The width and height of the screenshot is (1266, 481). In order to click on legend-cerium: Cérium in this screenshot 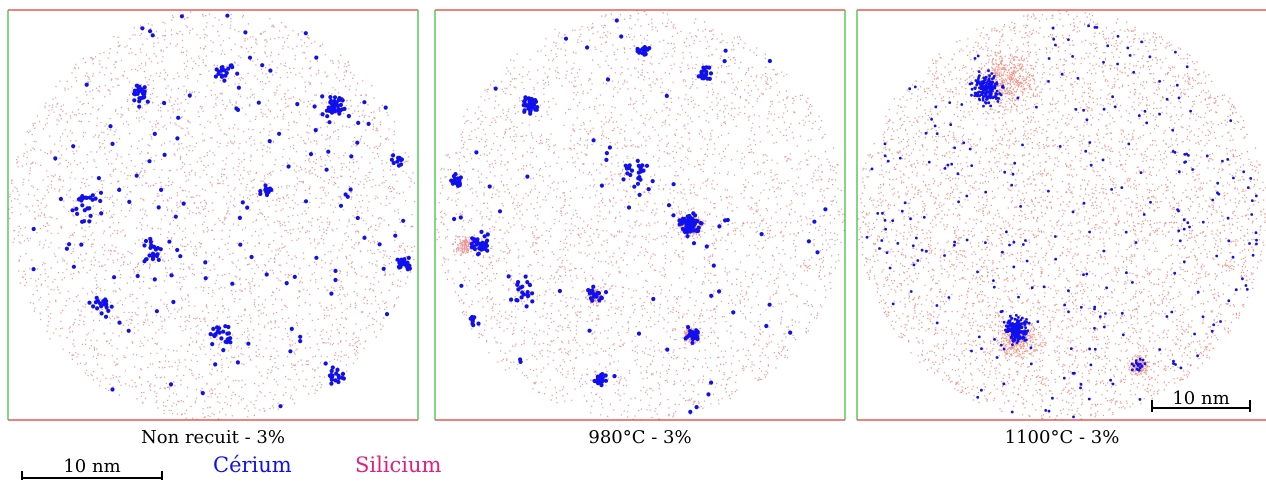, I will do `click(252, 465)`.